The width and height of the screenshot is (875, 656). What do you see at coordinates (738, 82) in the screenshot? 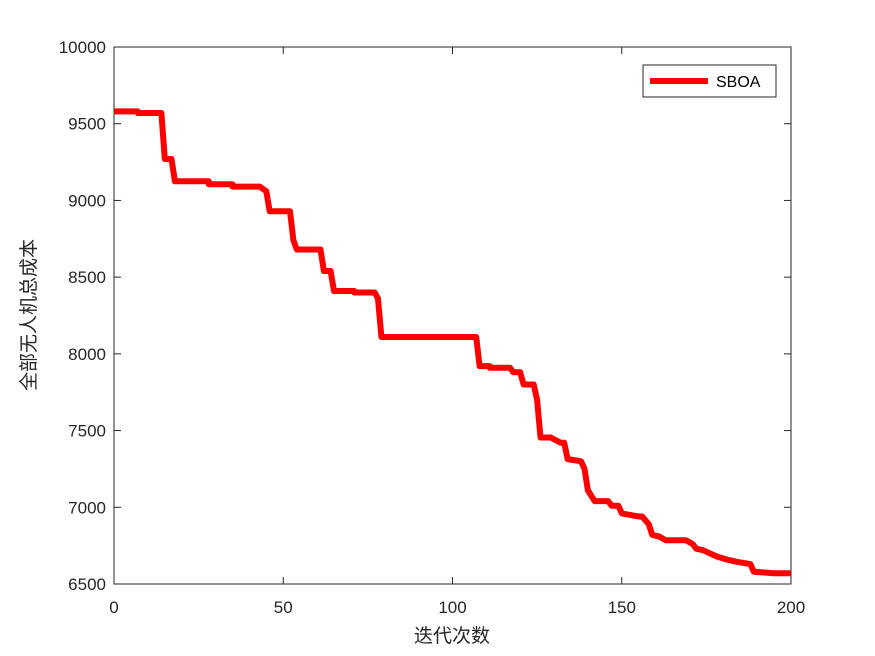
I see `legend-label-sboa: SBOA` at bounding box center [738, 82].